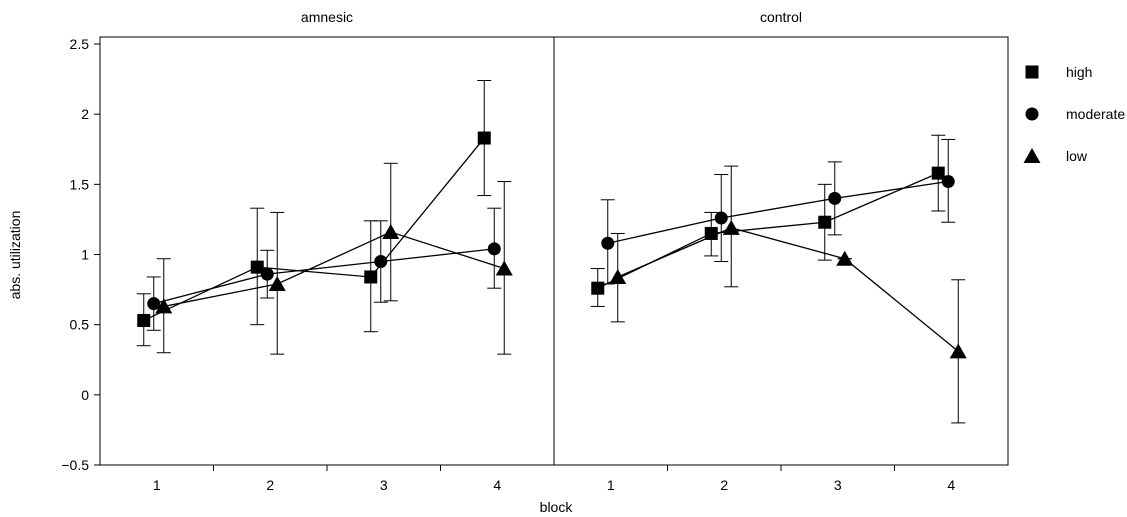 This screenshot has width=1127, height=517. What do you see at coordinates (327, 17) in the screenshot?
I see `panel-title: amnesic` at bounding box center [327, 17].